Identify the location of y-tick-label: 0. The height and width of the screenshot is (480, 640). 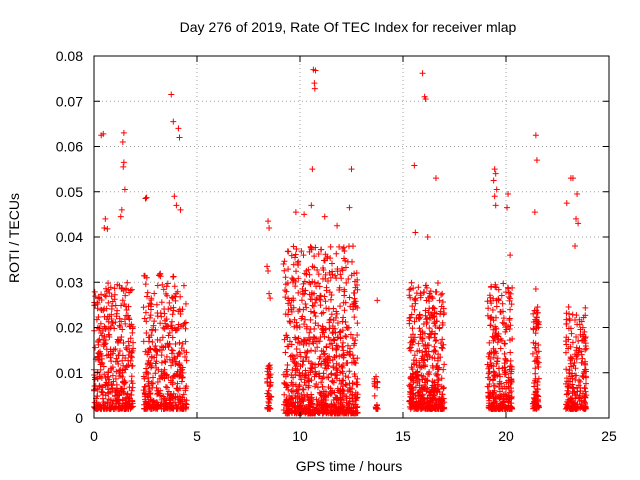
(79, 418).